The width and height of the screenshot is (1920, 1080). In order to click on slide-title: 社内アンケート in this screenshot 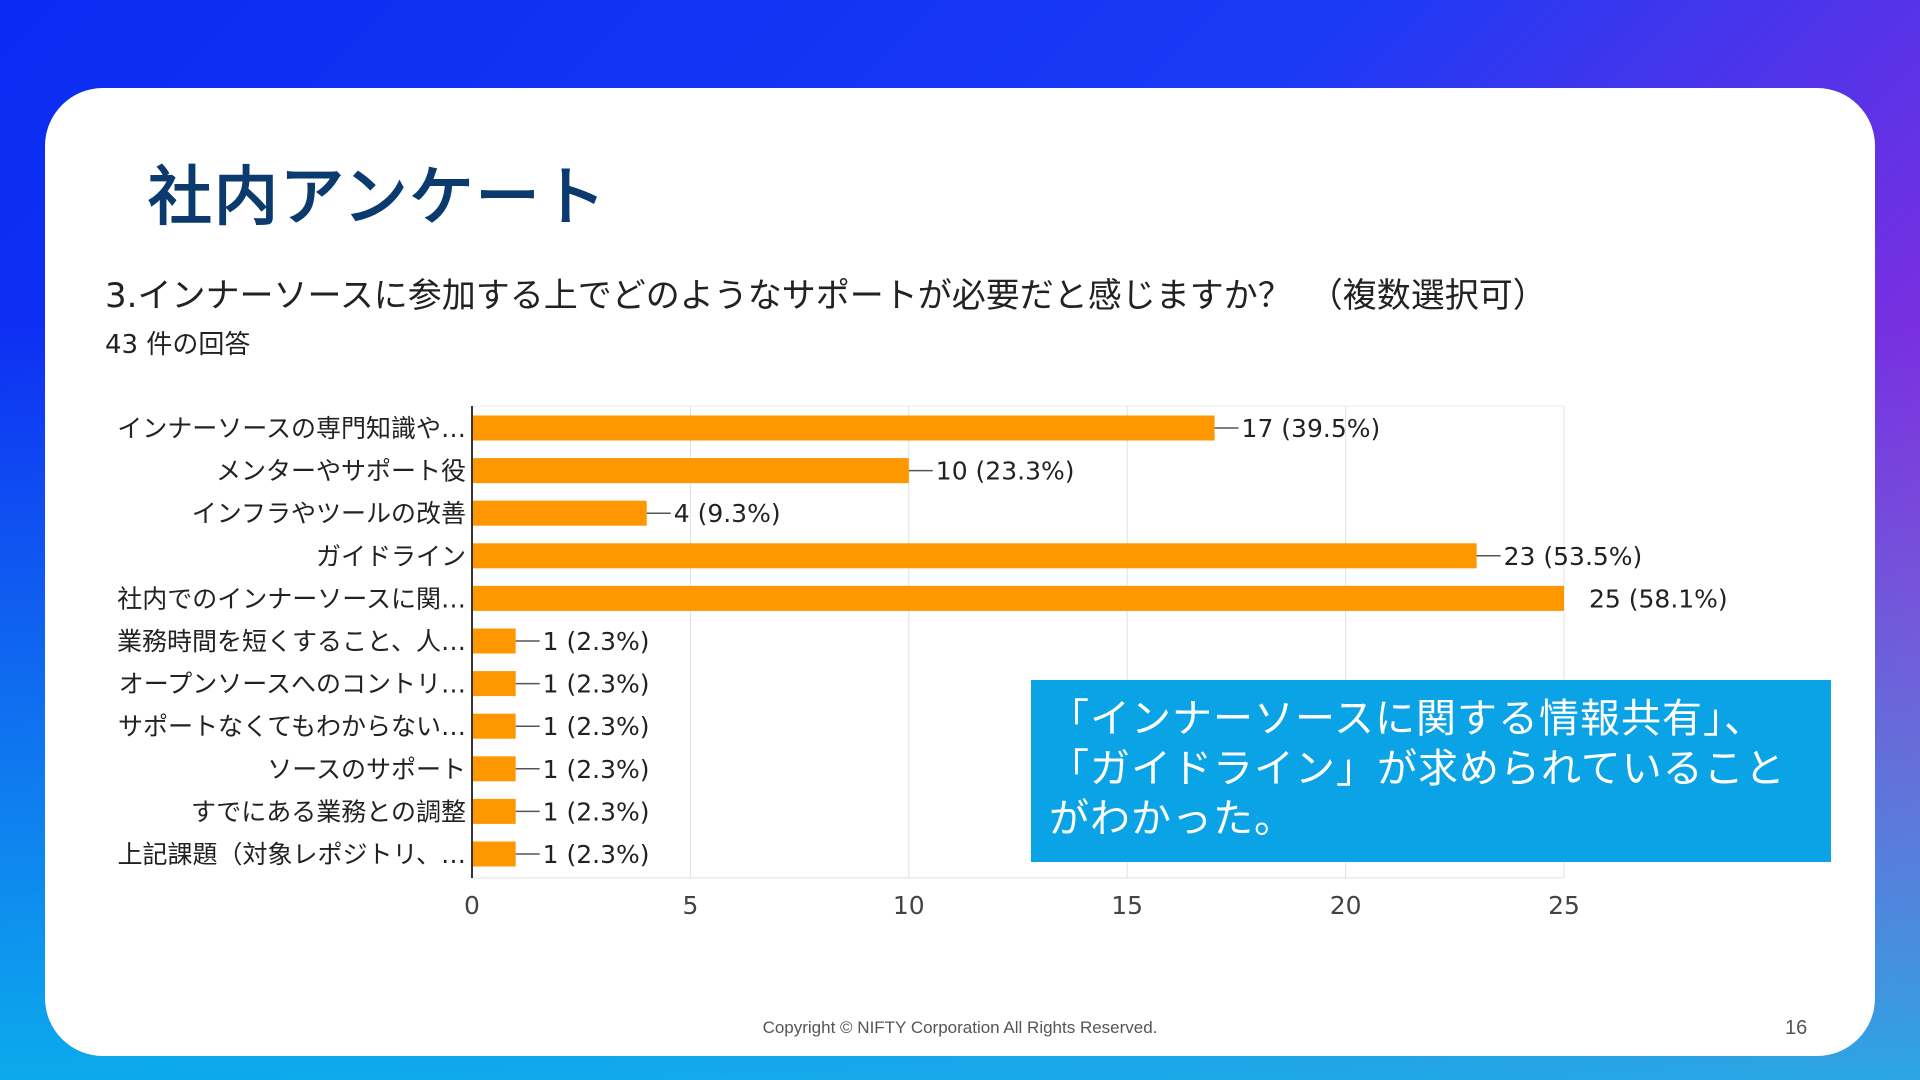, I will do `click(378, 198)`.